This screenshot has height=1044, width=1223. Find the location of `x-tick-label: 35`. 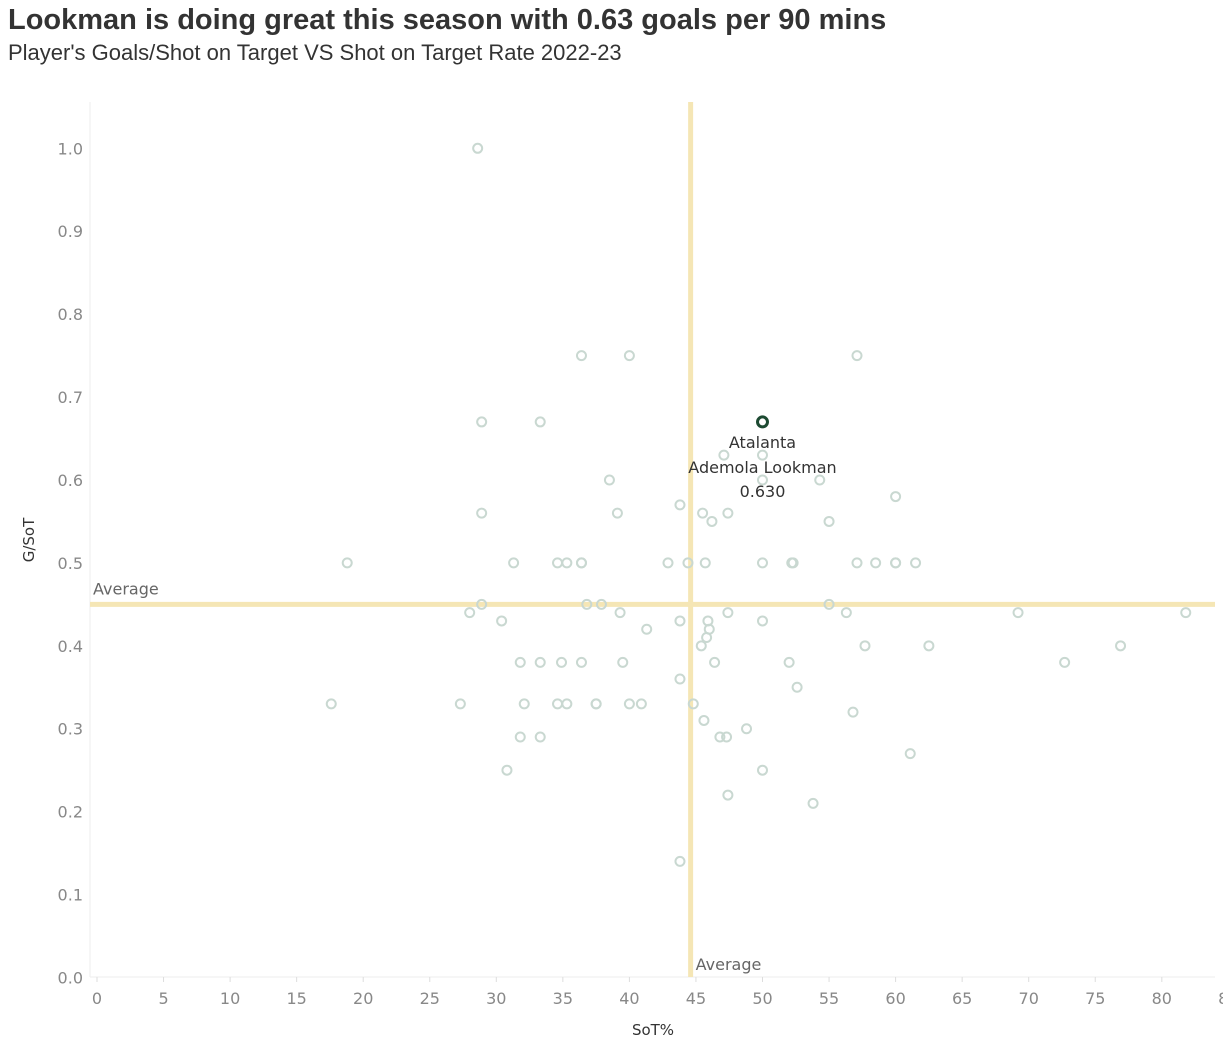

x-tick-label: 35 is located at coordinates (563, 998).